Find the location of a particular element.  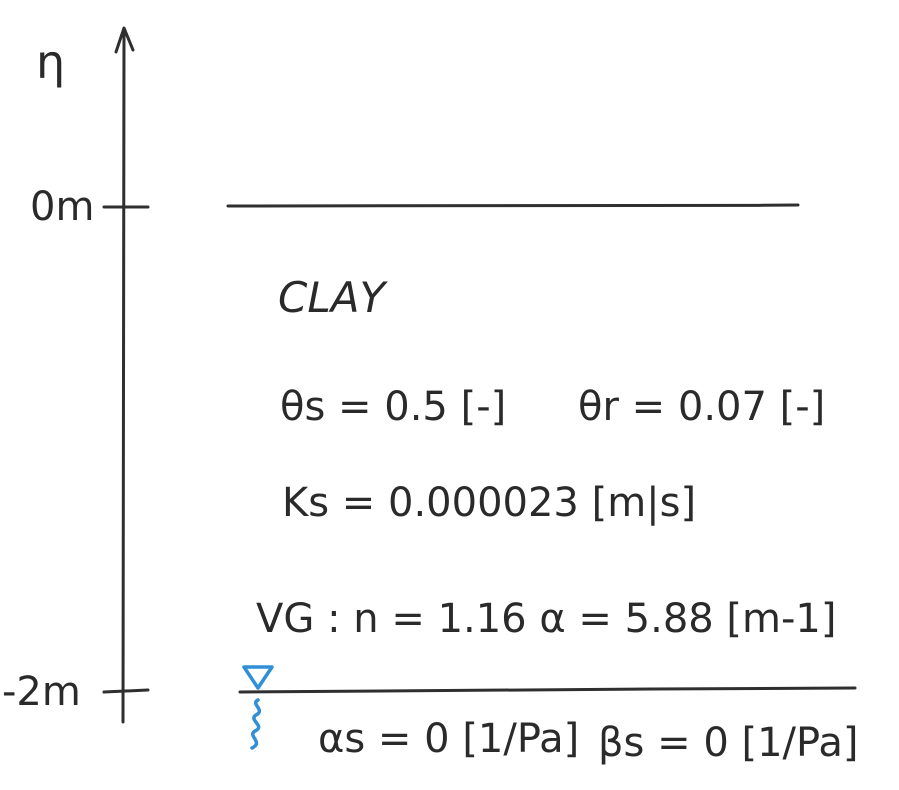

theta-s-param: θs = 0.5 [-] is located at coordinates (393, 407).